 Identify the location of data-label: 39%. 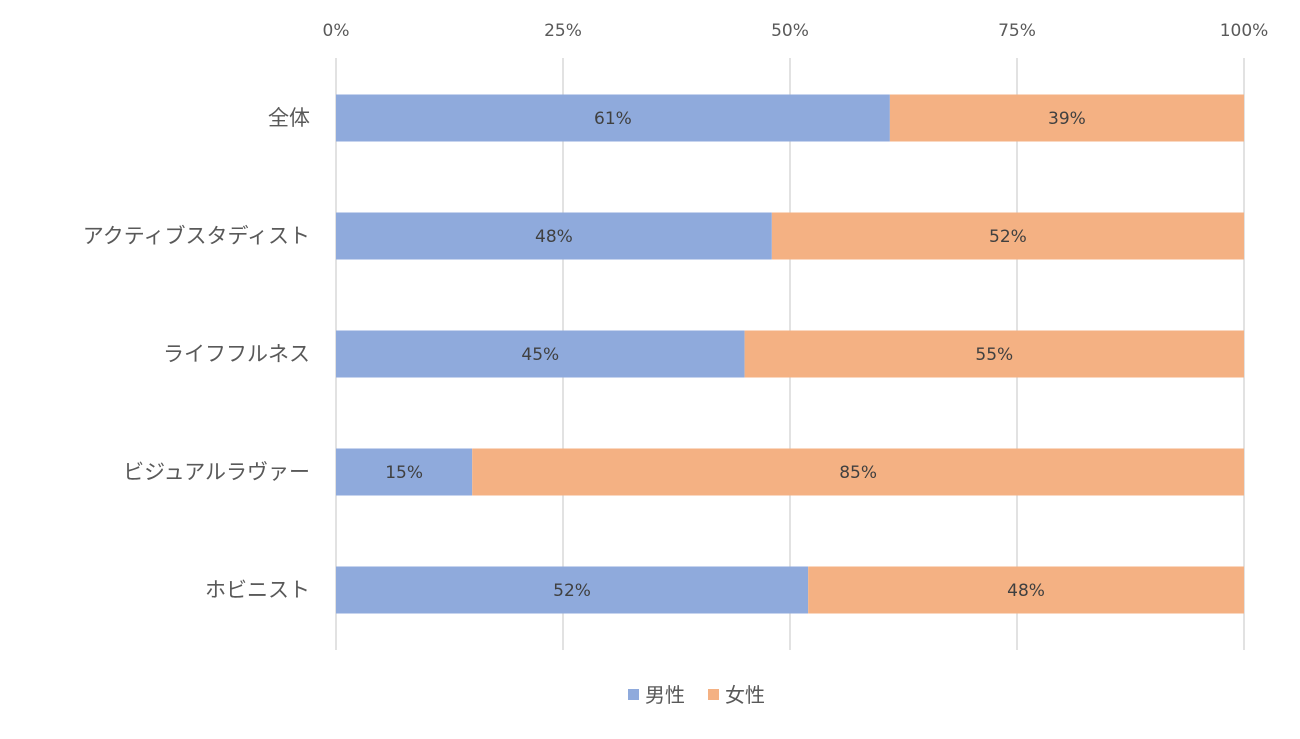
(1067, 119).